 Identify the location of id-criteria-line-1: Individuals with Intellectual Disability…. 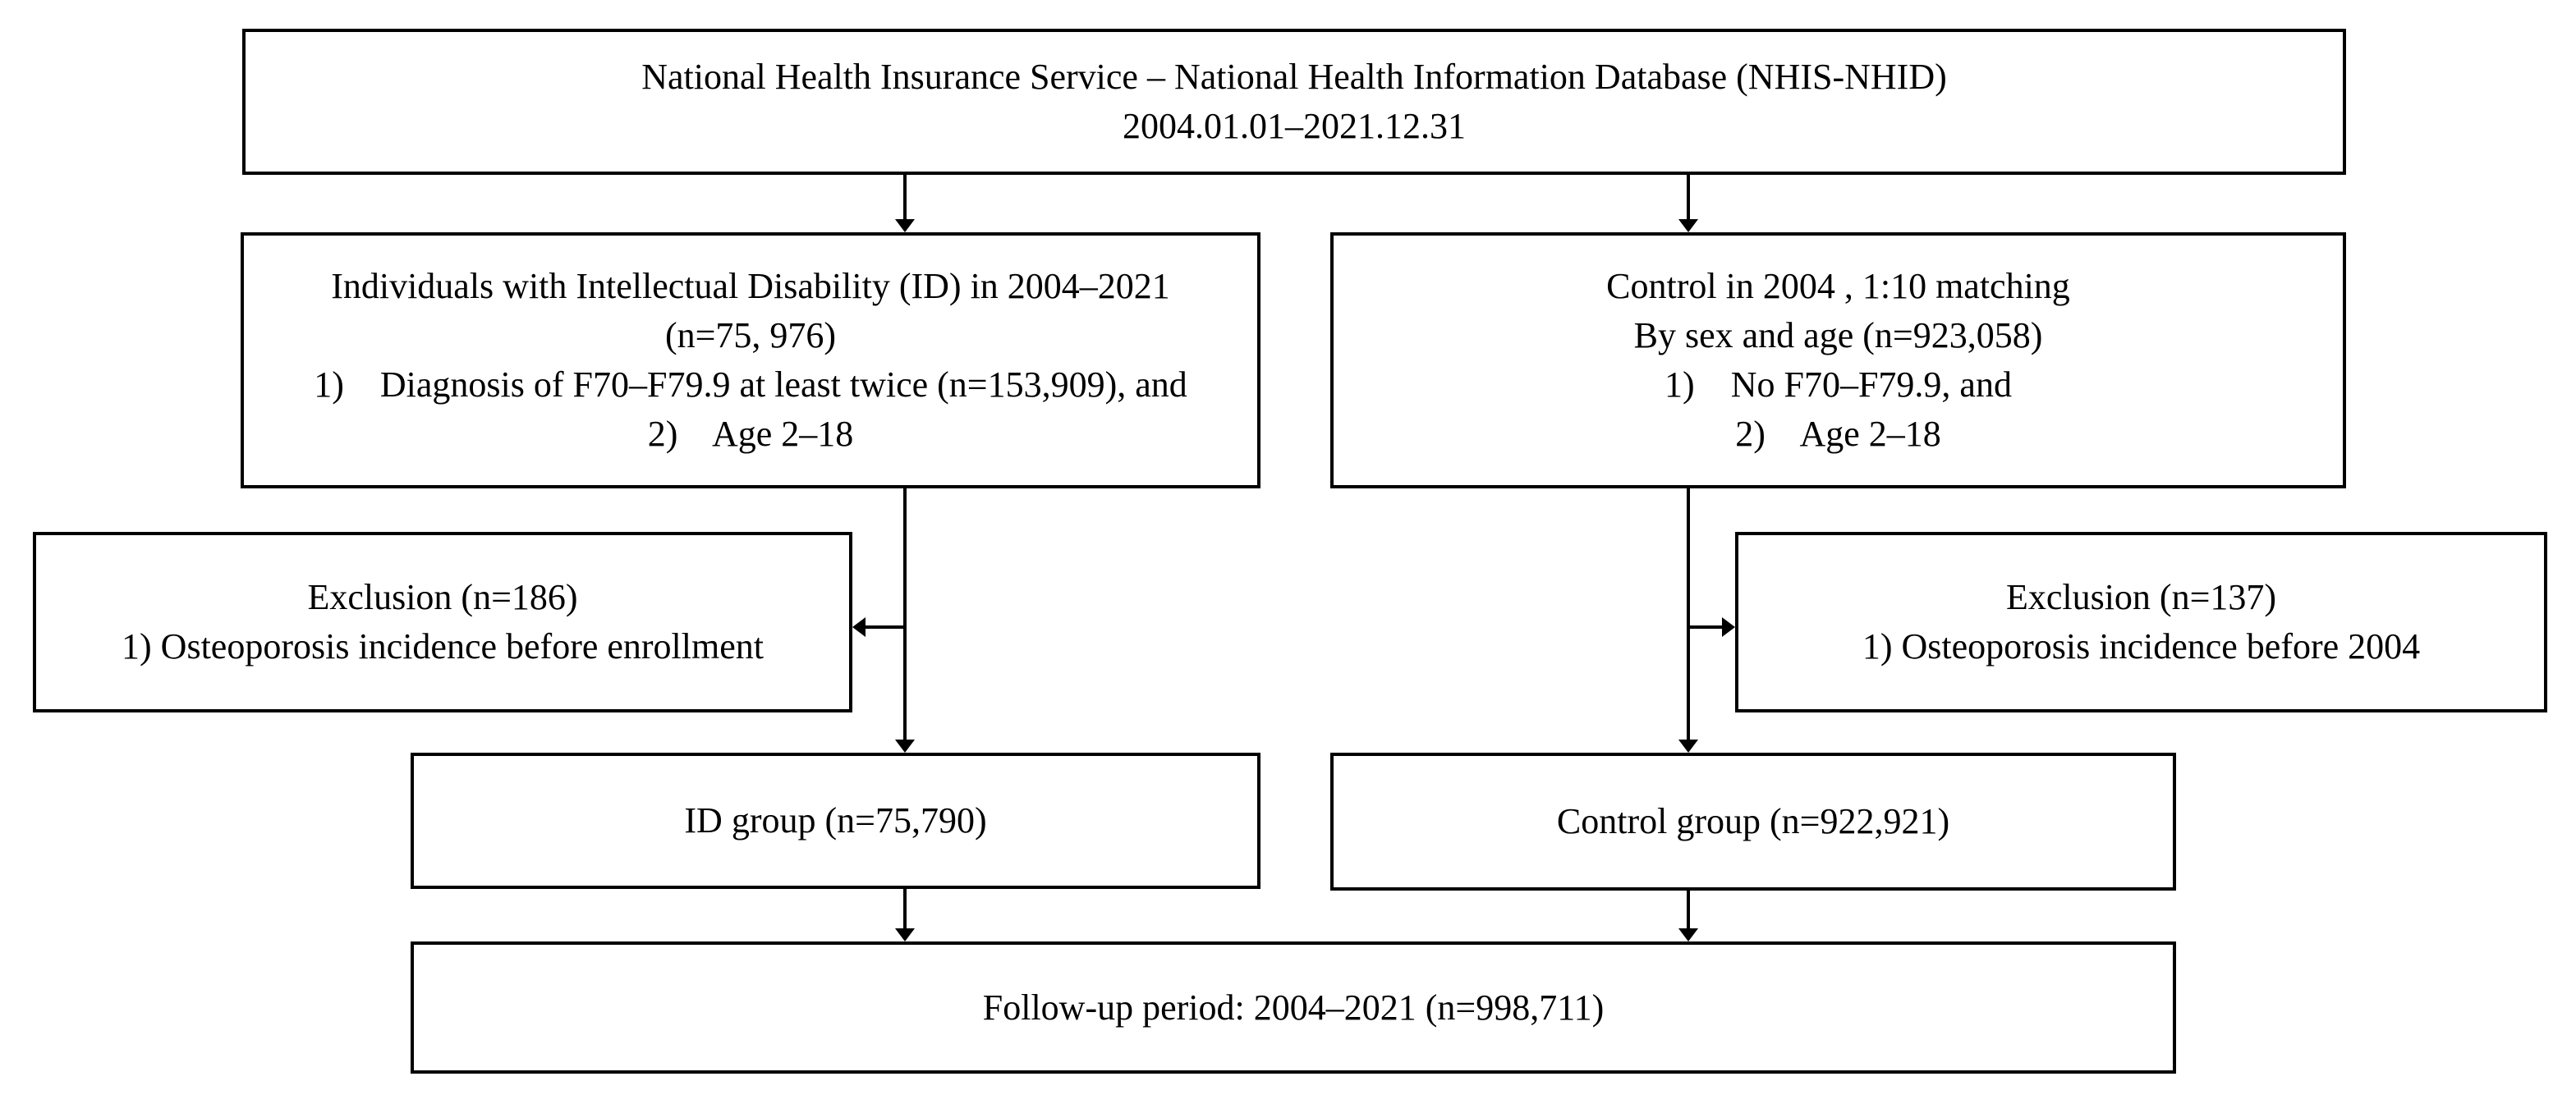
(750, 286).